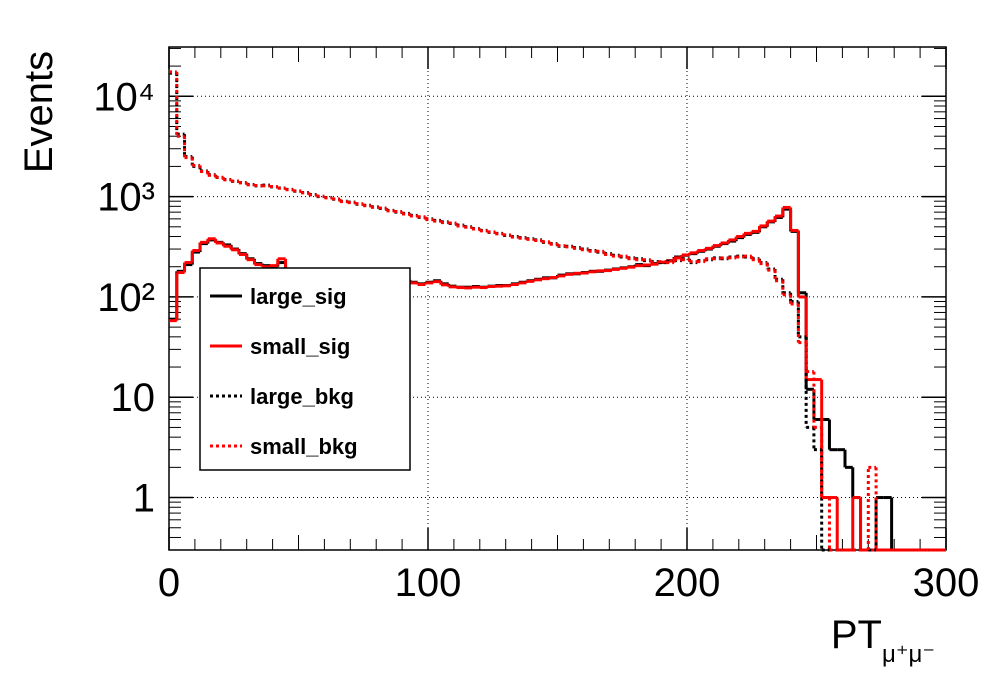 Image resolution: width=996 pixels, height=677 pixels. Describe the element at coordinates (302, 396) in the screenshot. I see `legend-label: large_bkg` at that location.